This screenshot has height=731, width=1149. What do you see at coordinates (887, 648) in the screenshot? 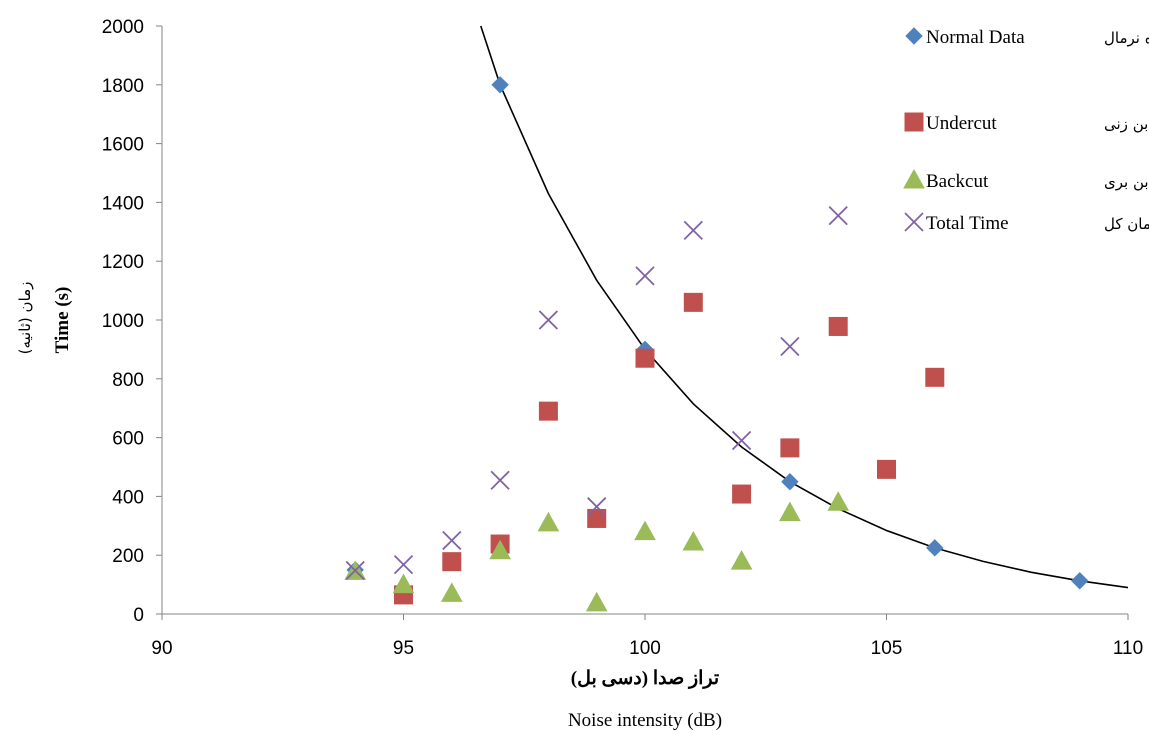
I see `x-tick-label: 105` at bounding box center [887, 648].